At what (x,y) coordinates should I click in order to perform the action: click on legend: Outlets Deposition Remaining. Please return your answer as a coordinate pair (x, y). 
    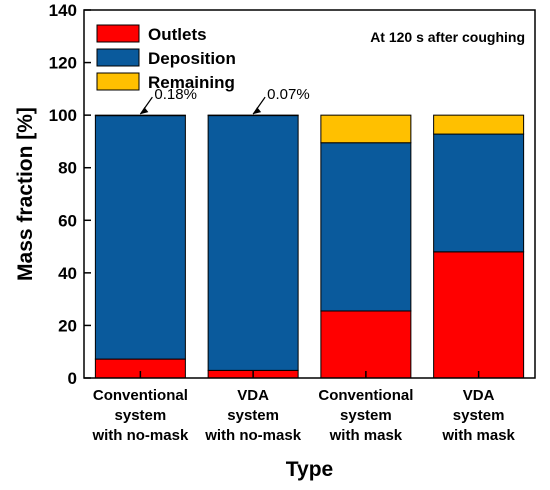
    Looking at the image, I should click on (166, 58).